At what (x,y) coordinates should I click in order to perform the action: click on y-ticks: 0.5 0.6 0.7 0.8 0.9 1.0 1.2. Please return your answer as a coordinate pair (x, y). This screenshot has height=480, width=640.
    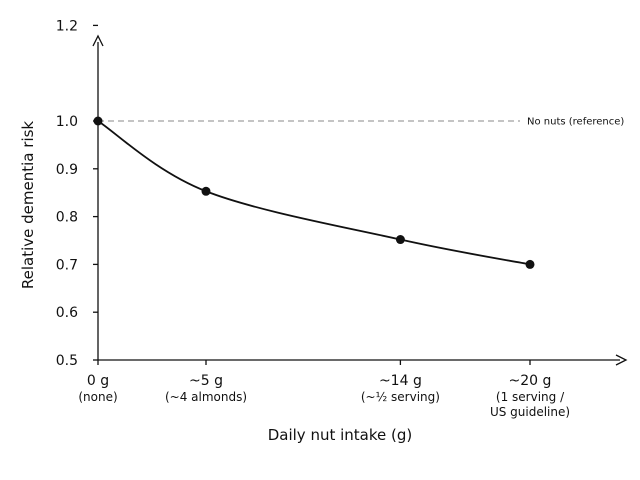
    Looking at the image, I should click on (77, 193).